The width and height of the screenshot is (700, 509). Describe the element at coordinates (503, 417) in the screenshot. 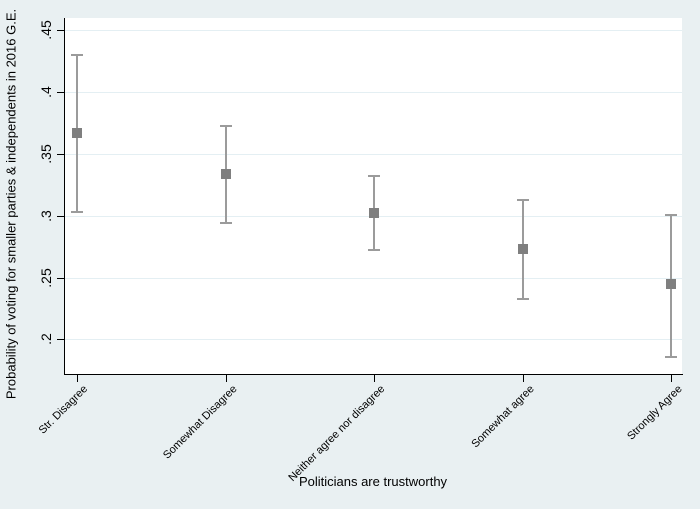

I see `x-tick-label: Somewhat agree` at that location.